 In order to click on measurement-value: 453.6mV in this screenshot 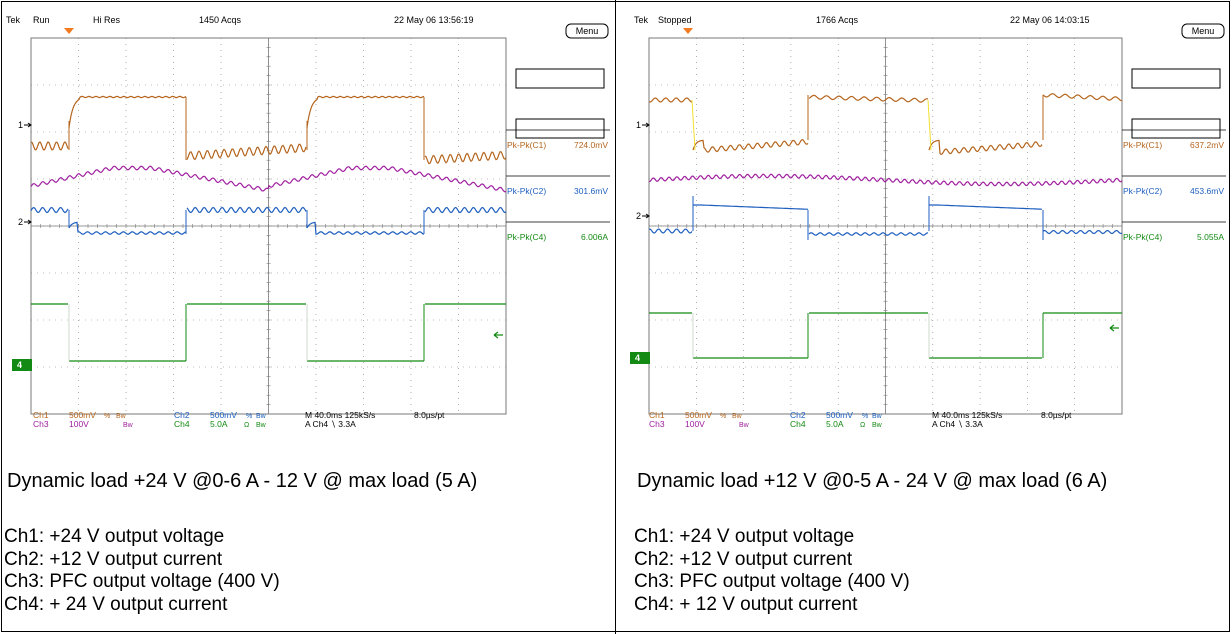, I will do `click(1207, 191)`.